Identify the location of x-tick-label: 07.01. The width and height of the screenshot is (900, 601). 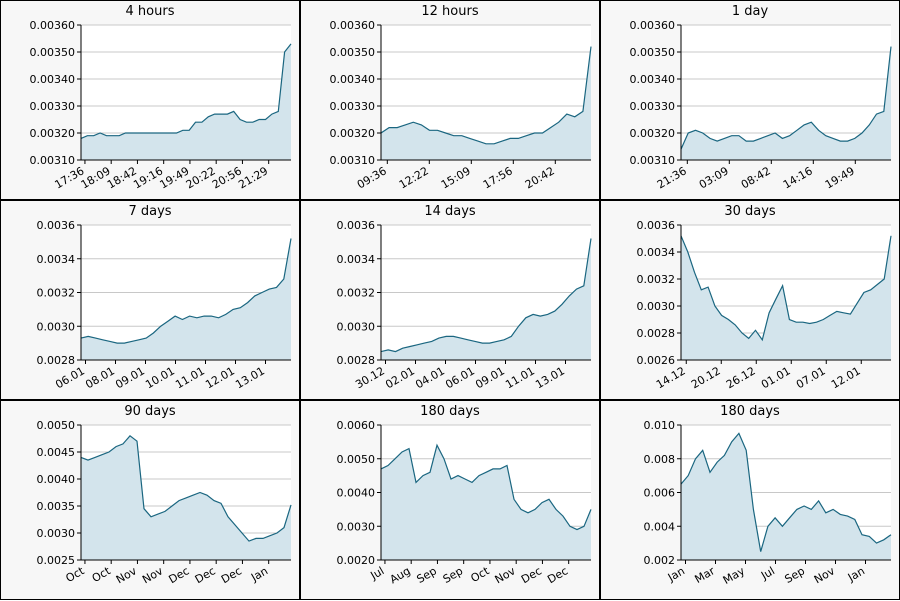
(811, 377).